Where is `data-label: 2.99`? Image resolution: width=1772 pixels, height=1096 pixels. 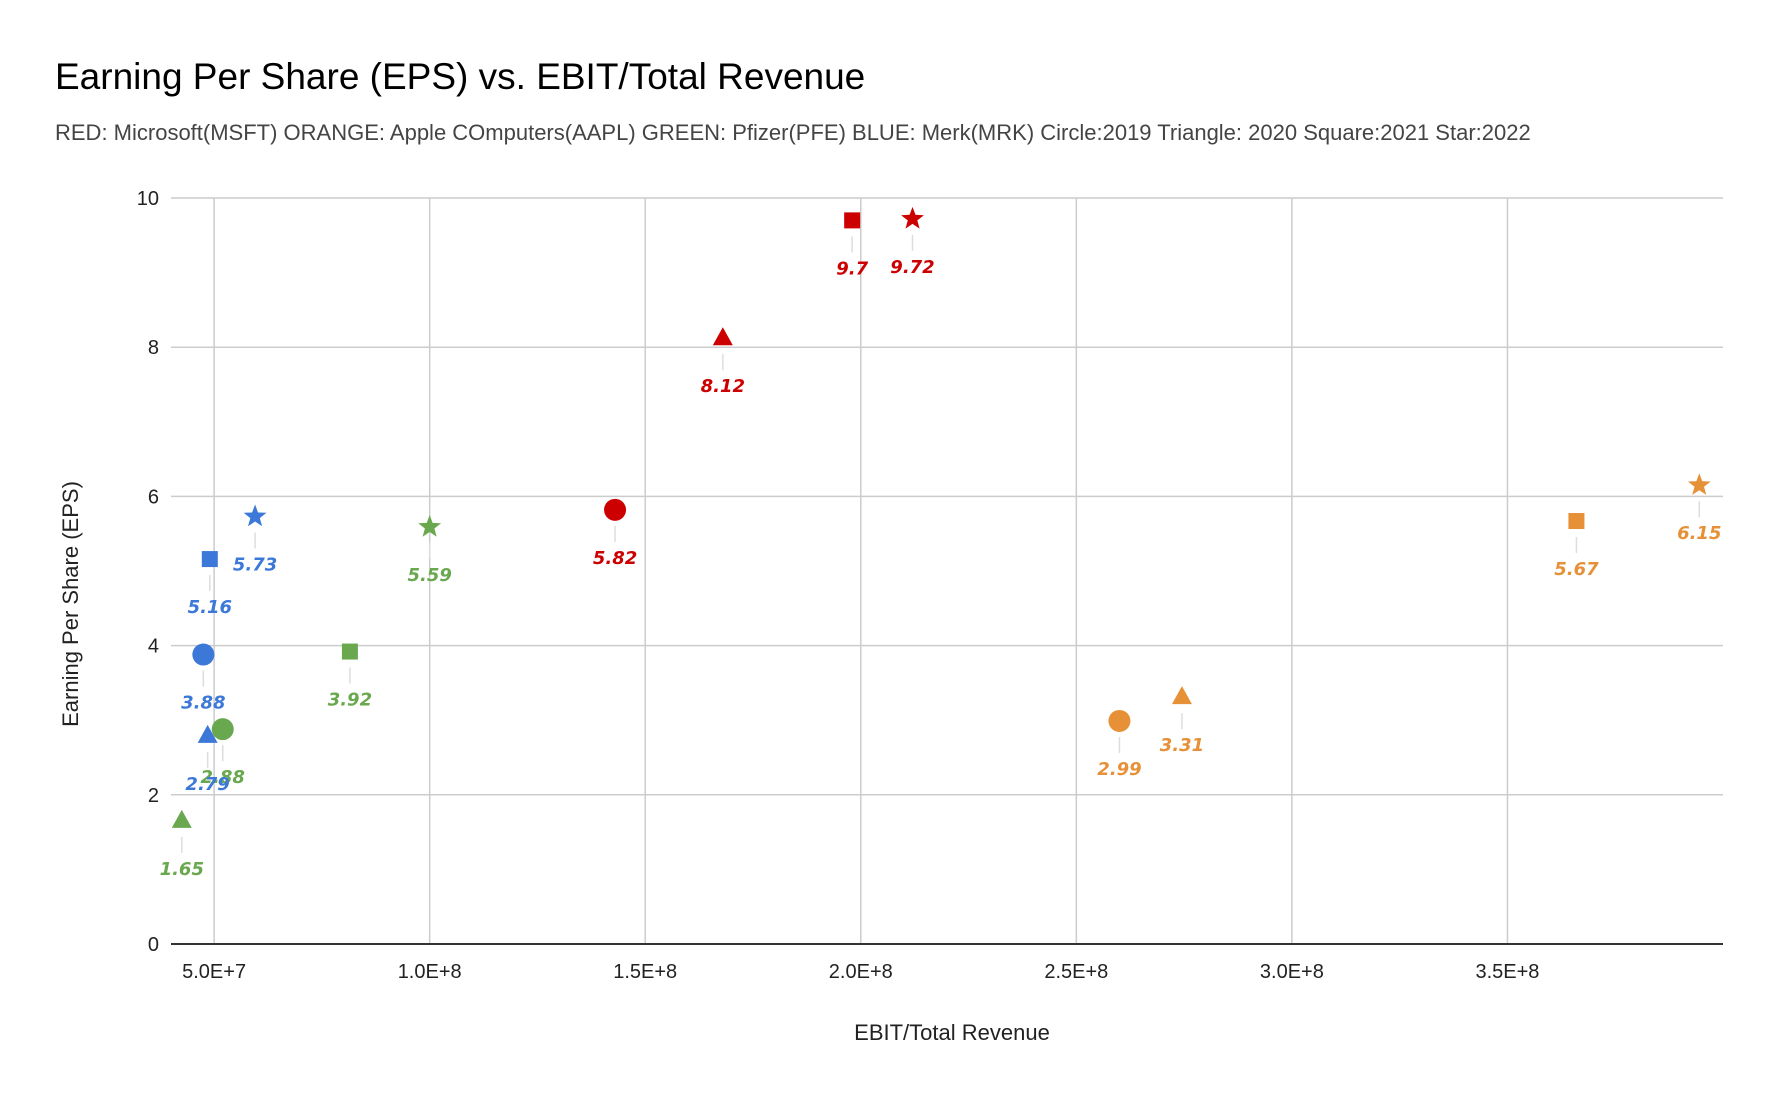 data-label: 2.99 is located at coordinates (1119, 769).